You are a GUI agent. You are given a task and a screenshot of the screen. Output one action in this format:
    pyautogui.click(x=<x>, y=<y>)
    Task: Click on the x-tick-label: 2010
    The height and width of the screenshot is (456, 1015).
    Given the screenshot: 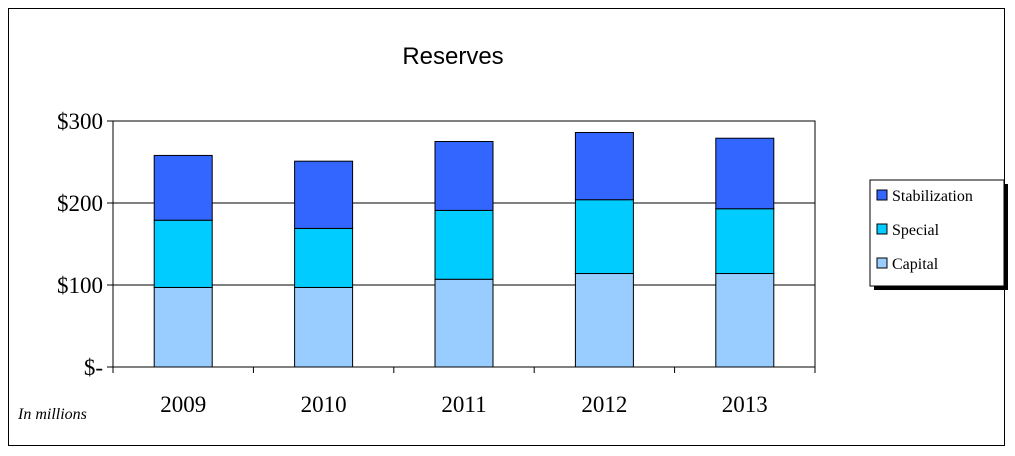 What is the action you would take?
    pyautogui.click(x=324, y=404)
    